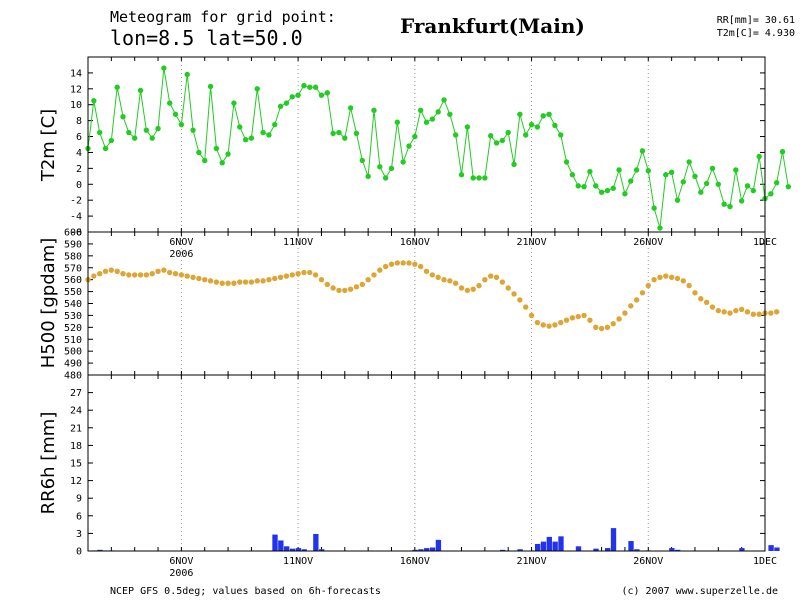 This screenshot has width=800, height=600. Describe the element at coordinates (298, 561) in the screenshot. I see `xtick-label: 11NOV` at that location.